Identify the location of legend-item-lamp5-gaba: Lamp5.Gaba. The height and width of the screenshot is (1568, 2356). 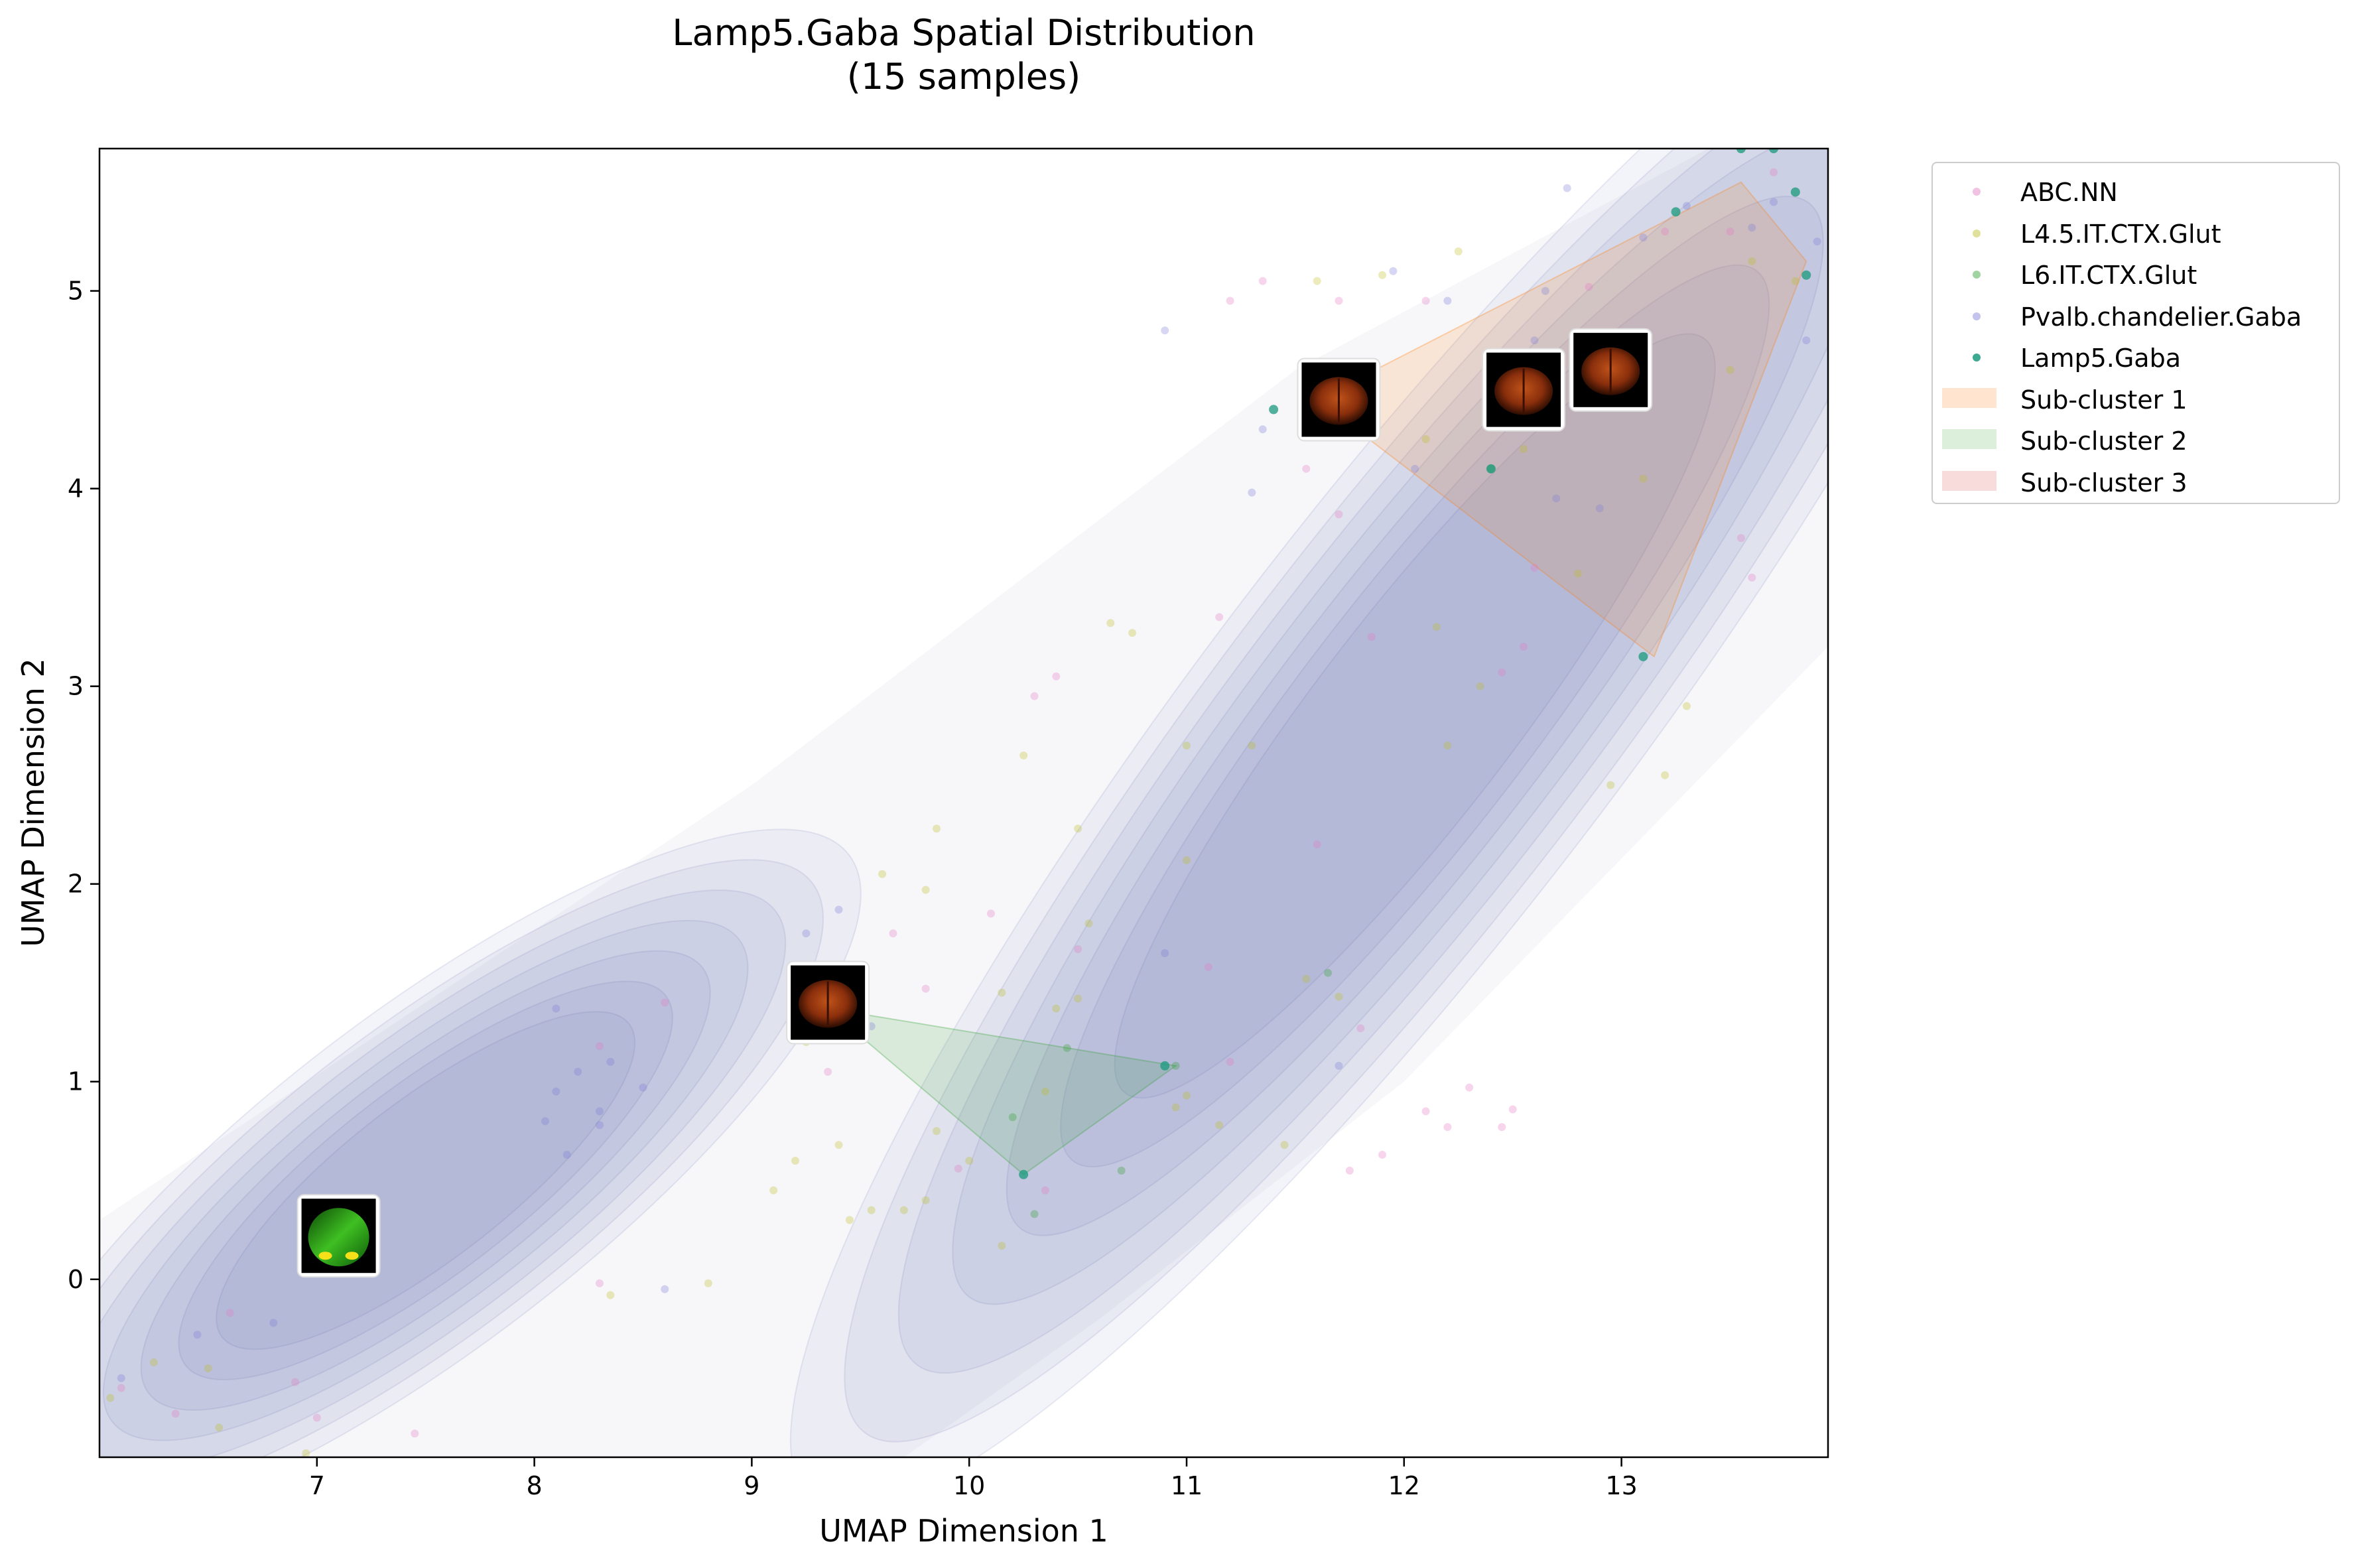
(2136, 357).